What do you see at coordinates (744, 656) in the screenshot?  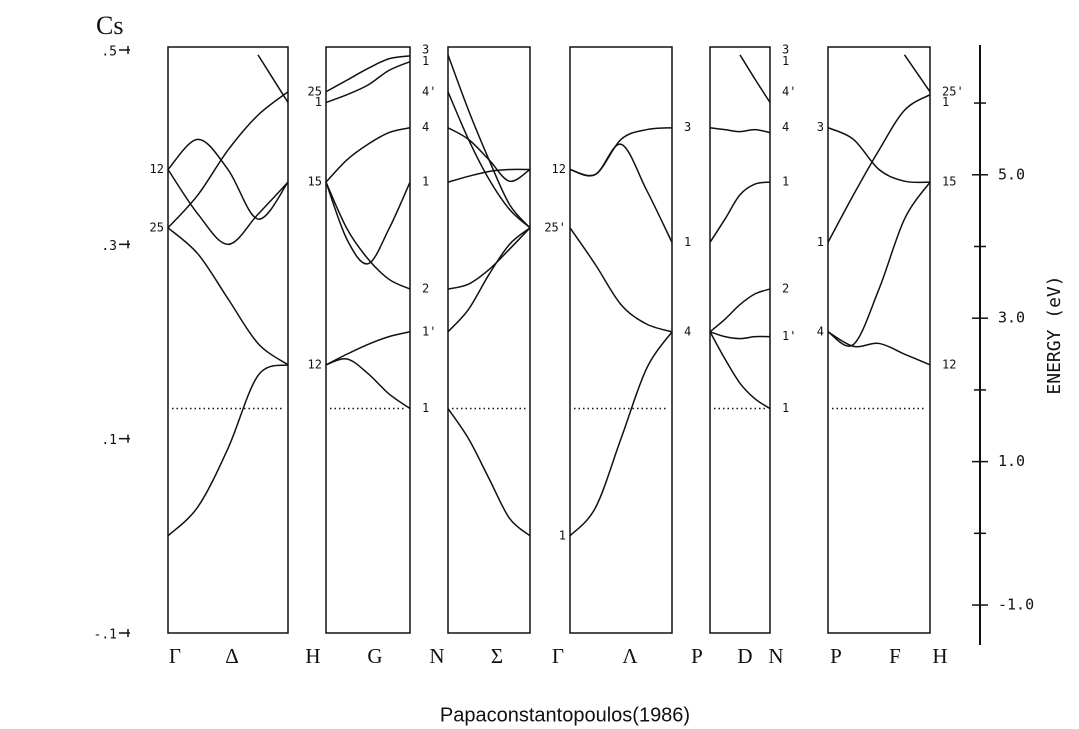 I see `k-point-label: D` at bounding box center [744, 656].